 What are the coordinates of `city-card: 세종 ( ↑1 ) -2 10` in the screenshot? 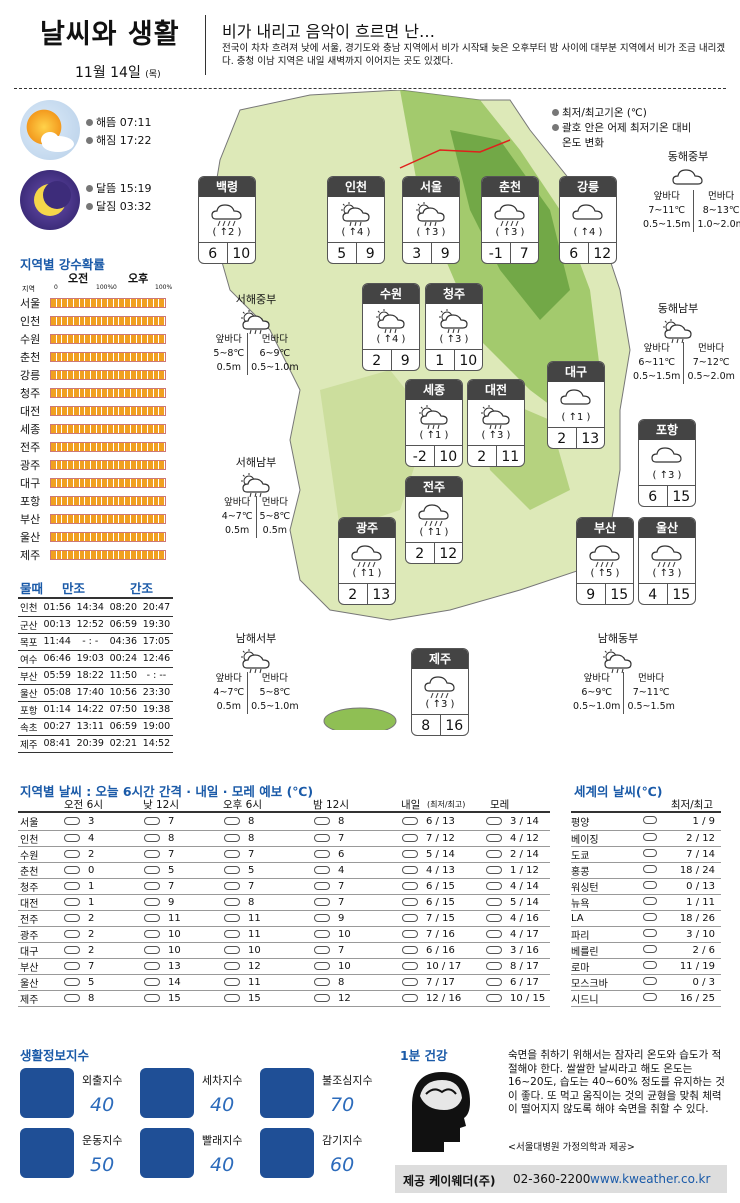 It's located at (434, 423).